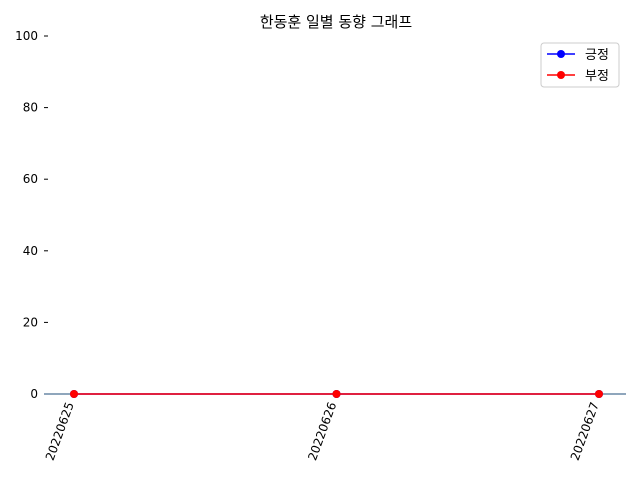 Image resolution: width=640 pixels, height=480 pixels. What do you see at coordinates (597, 55) in the screenshot?
I see `legend-label: 긍정` at bounding box center [597, 55].